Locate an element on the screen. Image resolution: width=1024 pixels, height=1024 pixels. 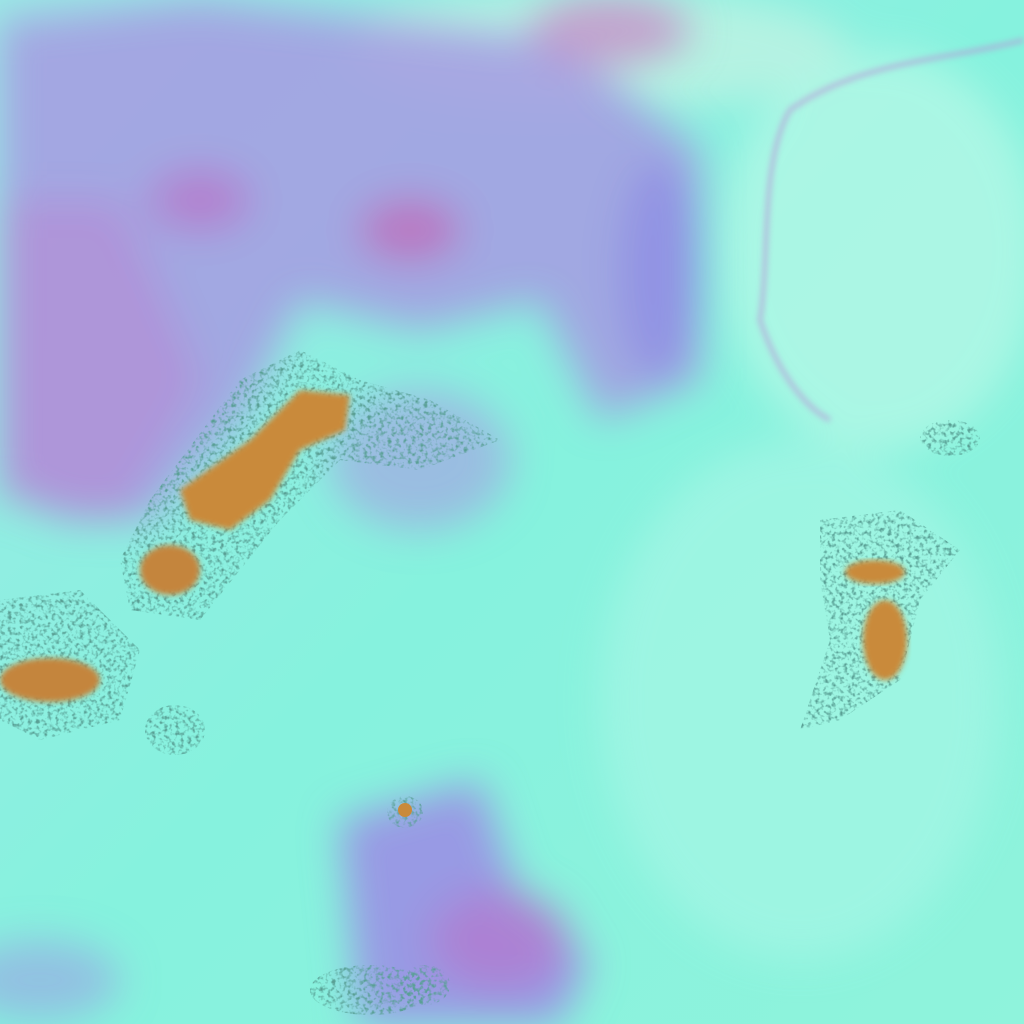
coastline-east is located at coordinates (890, 230).